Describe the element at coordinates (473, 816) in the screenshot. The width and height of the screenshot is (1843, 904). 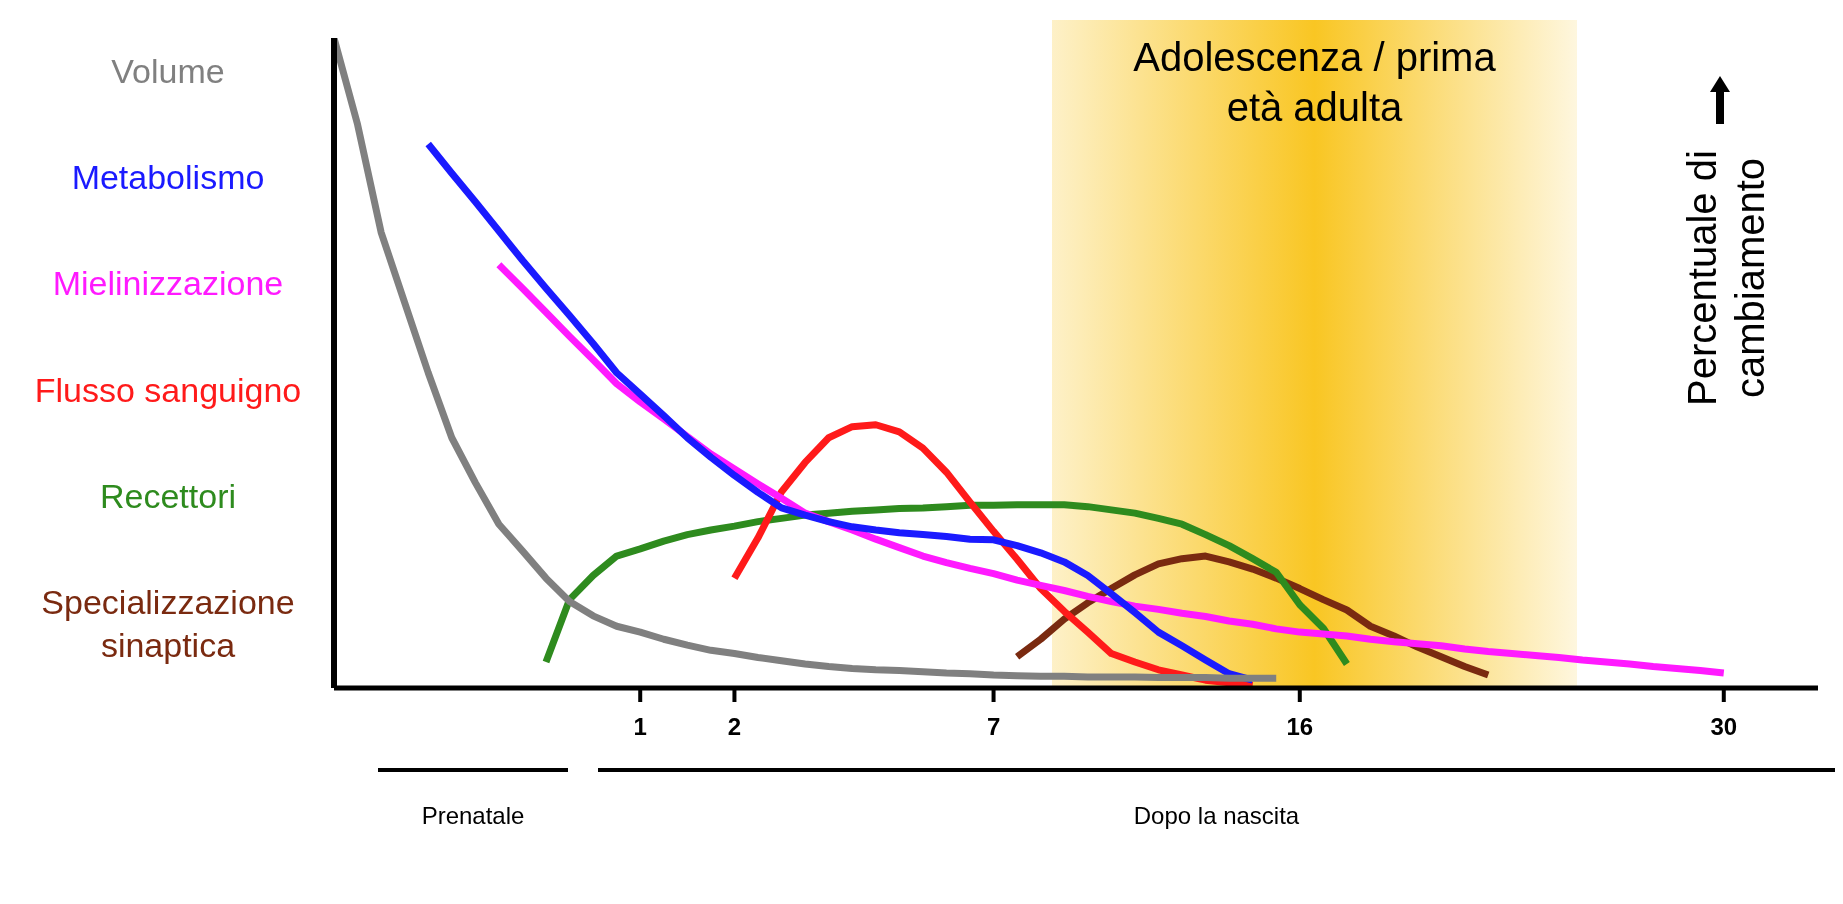
I see `text: Prenatale` at that location.